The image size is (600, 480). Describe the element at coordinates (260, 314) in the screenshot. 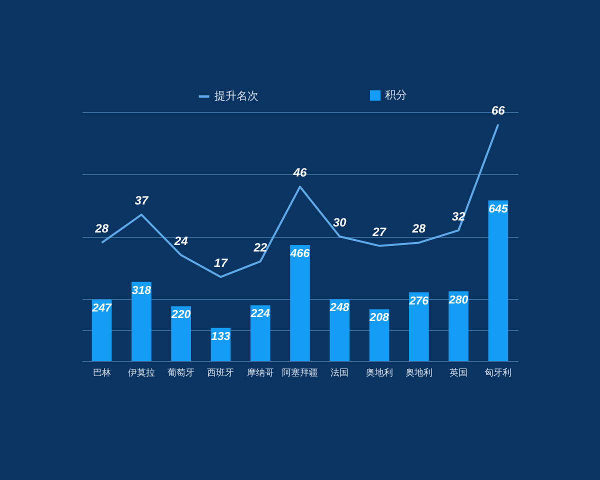

I see `data-label: 224` at that location.